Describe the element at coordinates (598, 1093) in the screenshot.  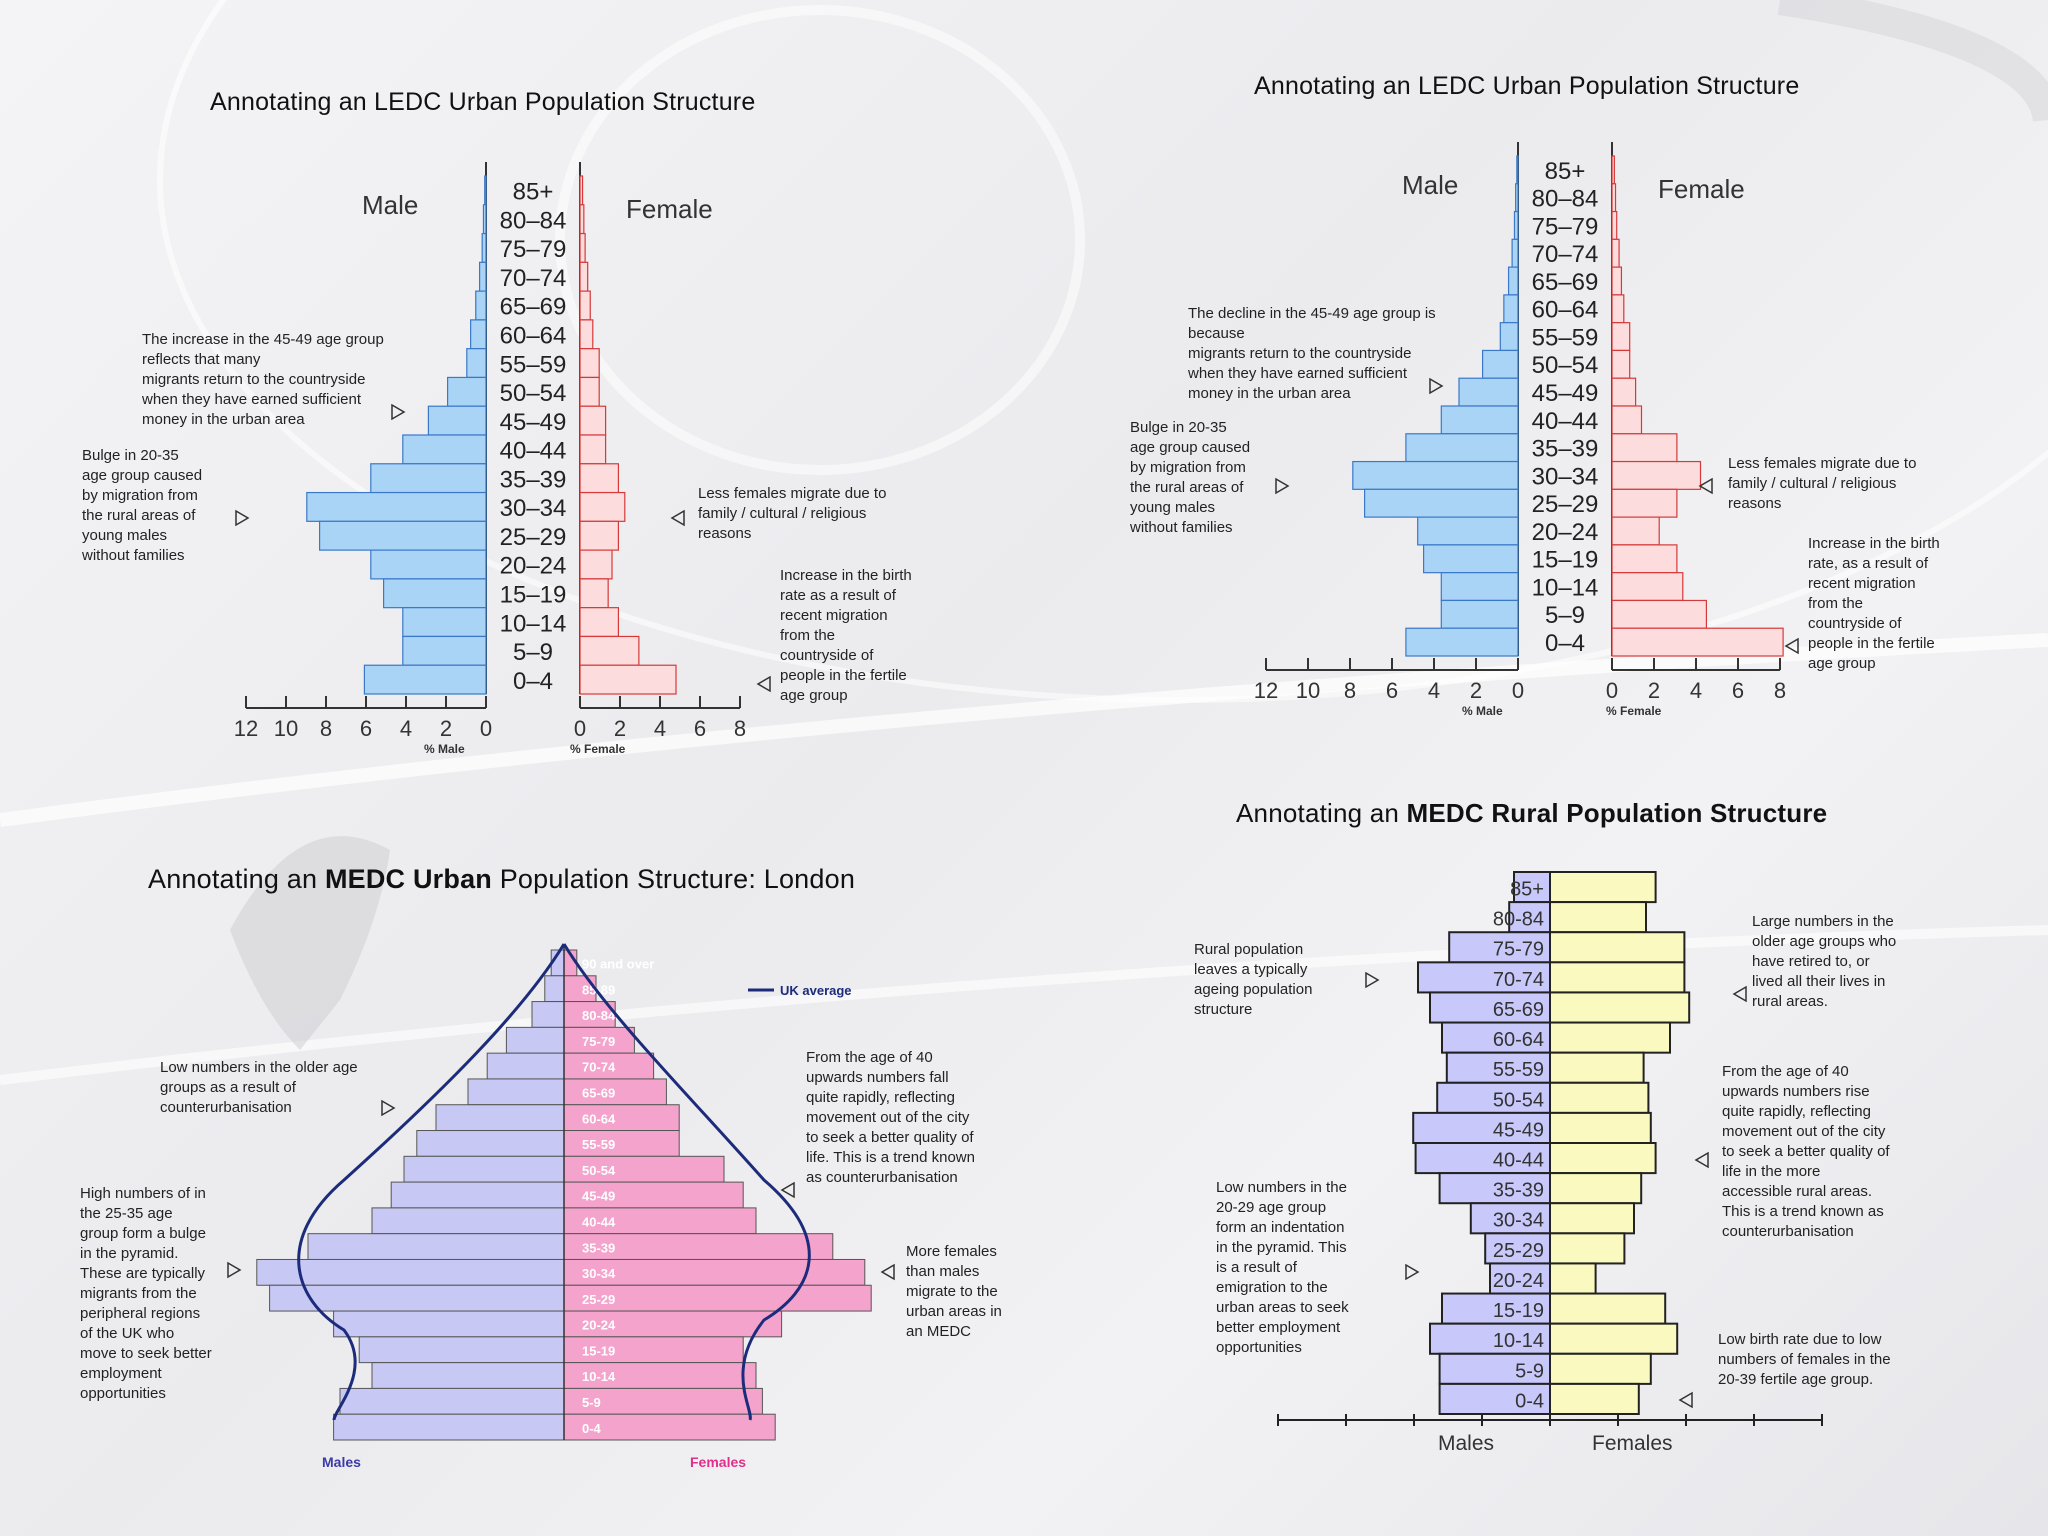
I see `london-age-label: 65-69` at that location.